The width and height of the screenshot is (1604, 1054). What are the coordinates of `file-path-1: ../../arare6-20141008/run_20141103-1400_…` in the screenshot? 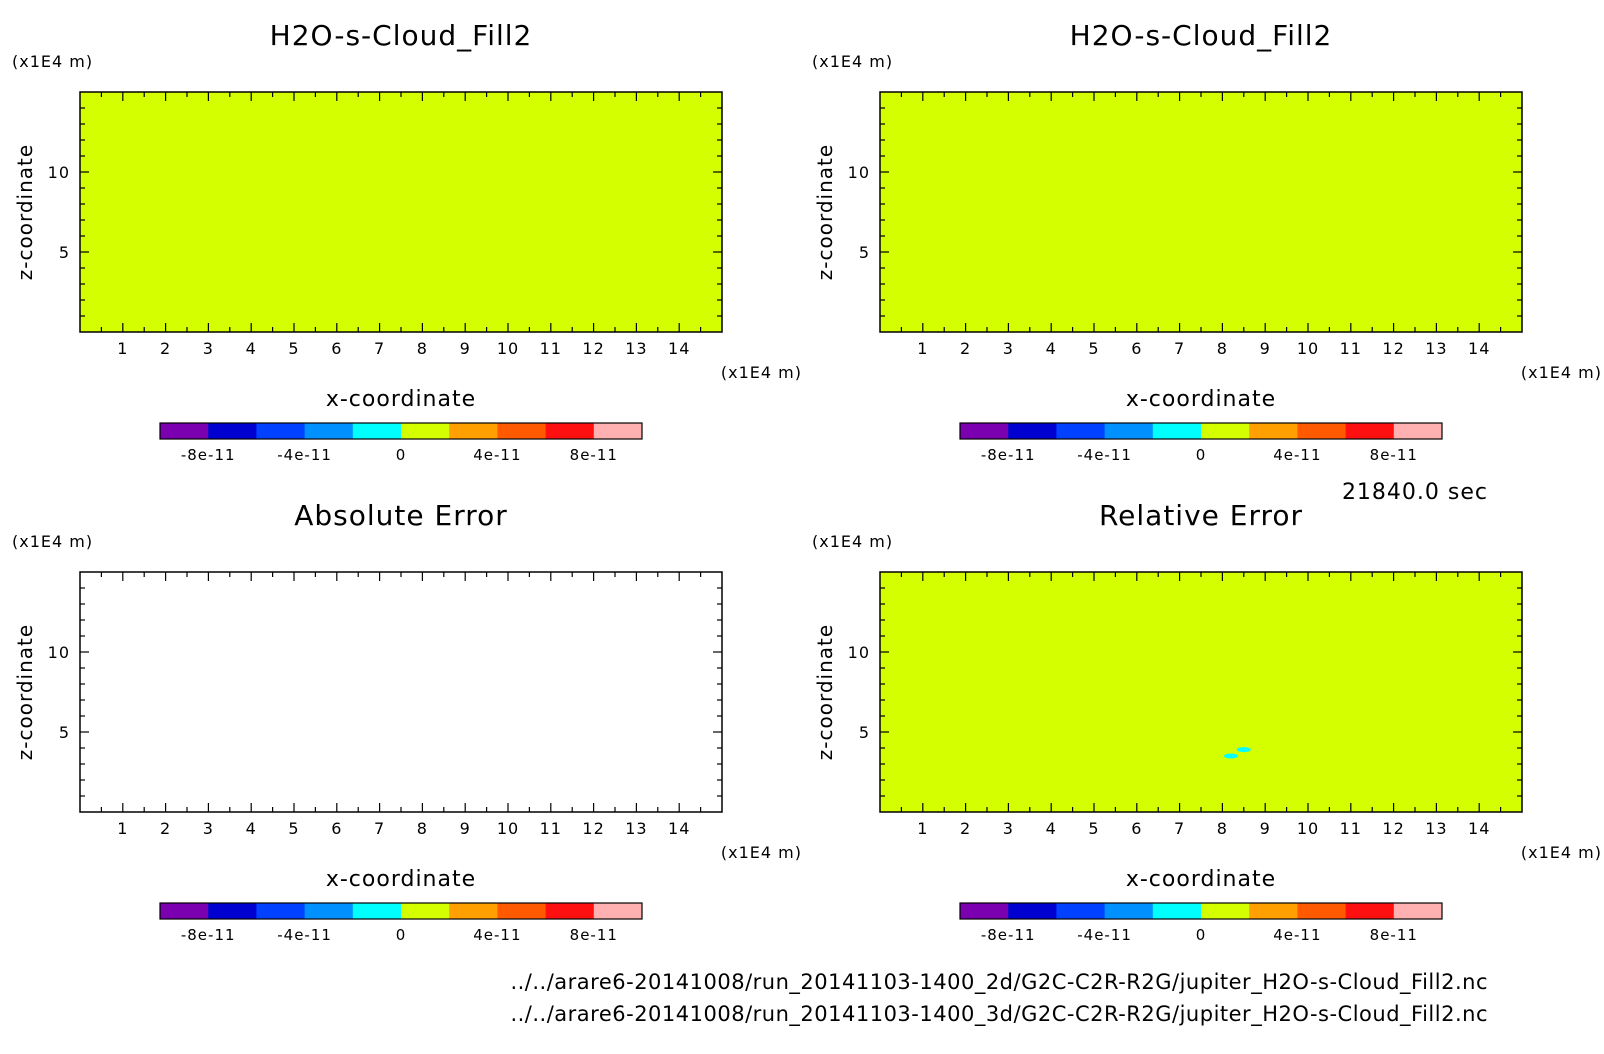 It's located at (999, 982).